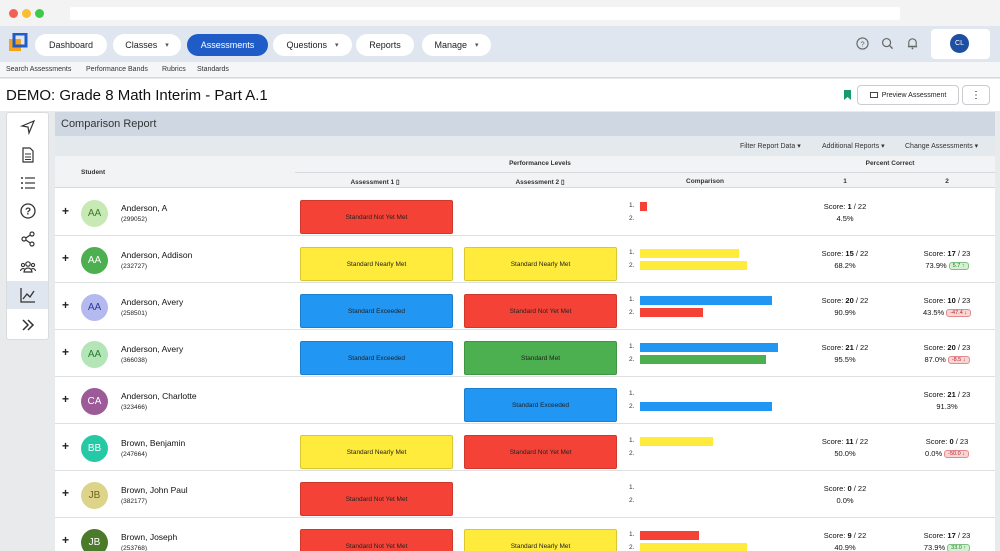  What do you see at coordinates (153, 443) in the screenshot?
I see `student-name: Brown, Benjamin` at bounding box center [153, 443].